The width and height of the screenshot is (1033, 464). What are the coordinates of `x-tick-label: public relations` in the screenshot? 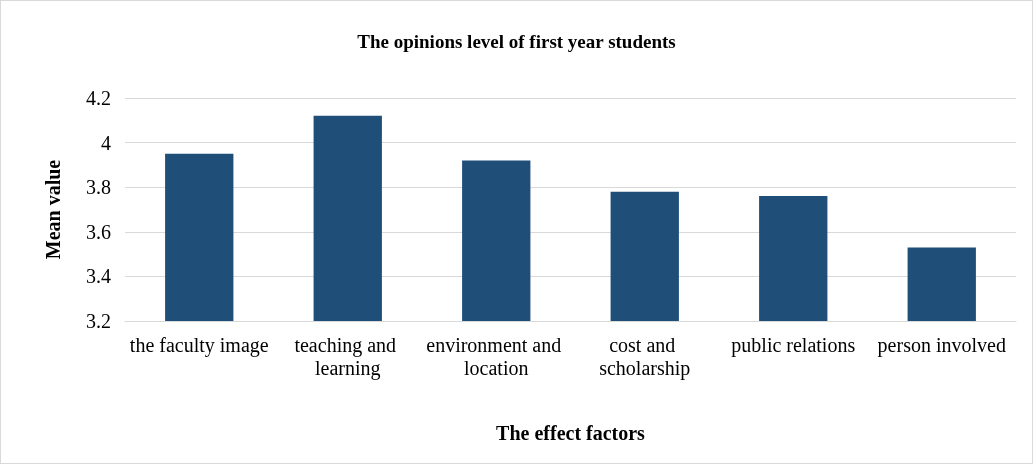 It's located at (793, 345).